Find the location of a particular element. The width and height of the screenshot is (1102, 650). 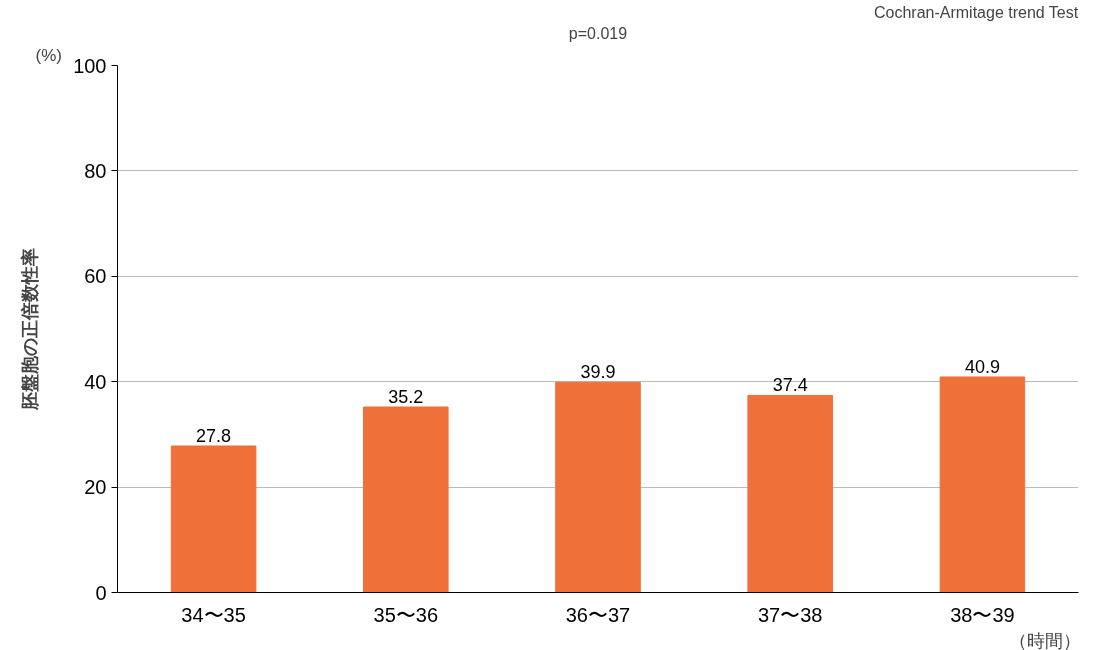

y-tick-label: 0 is located at coordinates (101, 592).